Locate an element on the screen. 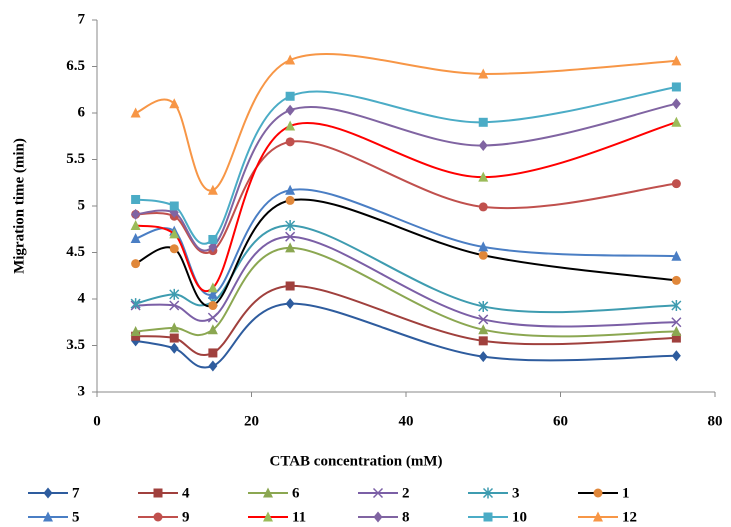 This screenshot has height=527, width=731. legend-label: 1 is located at coordinates (626, 493).